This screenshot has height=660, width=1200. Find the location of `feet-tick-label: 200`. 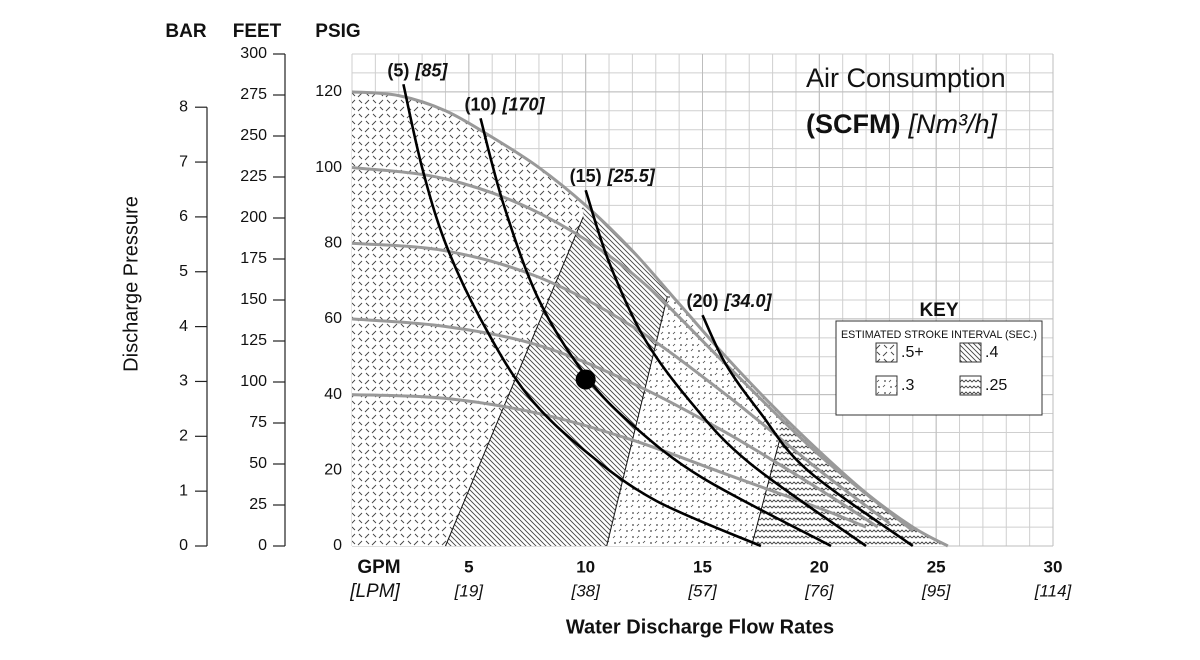

feet-tick-label: 200 is located at coordinates (253, 217).